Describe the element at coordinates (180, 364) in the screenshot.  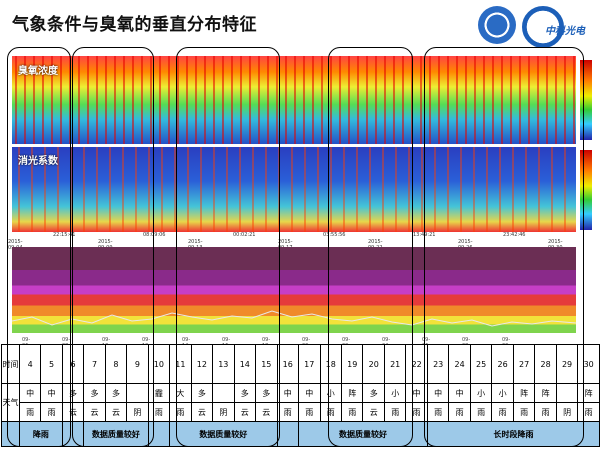
I see `day-cell: 11` at that location.